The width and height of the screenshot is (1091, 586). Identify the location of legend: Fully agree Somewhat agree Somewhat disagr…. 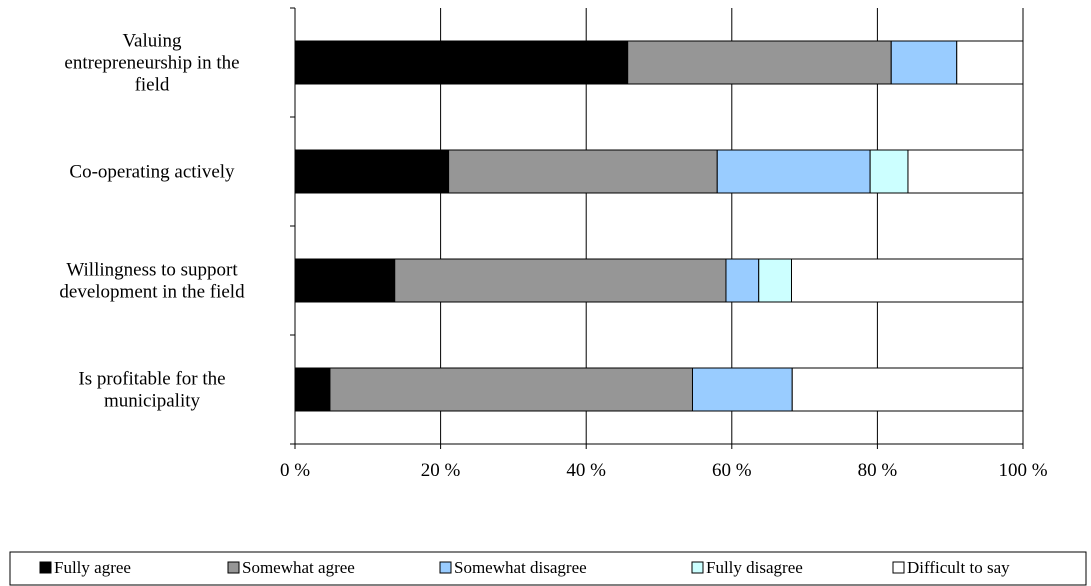
(548, 568).